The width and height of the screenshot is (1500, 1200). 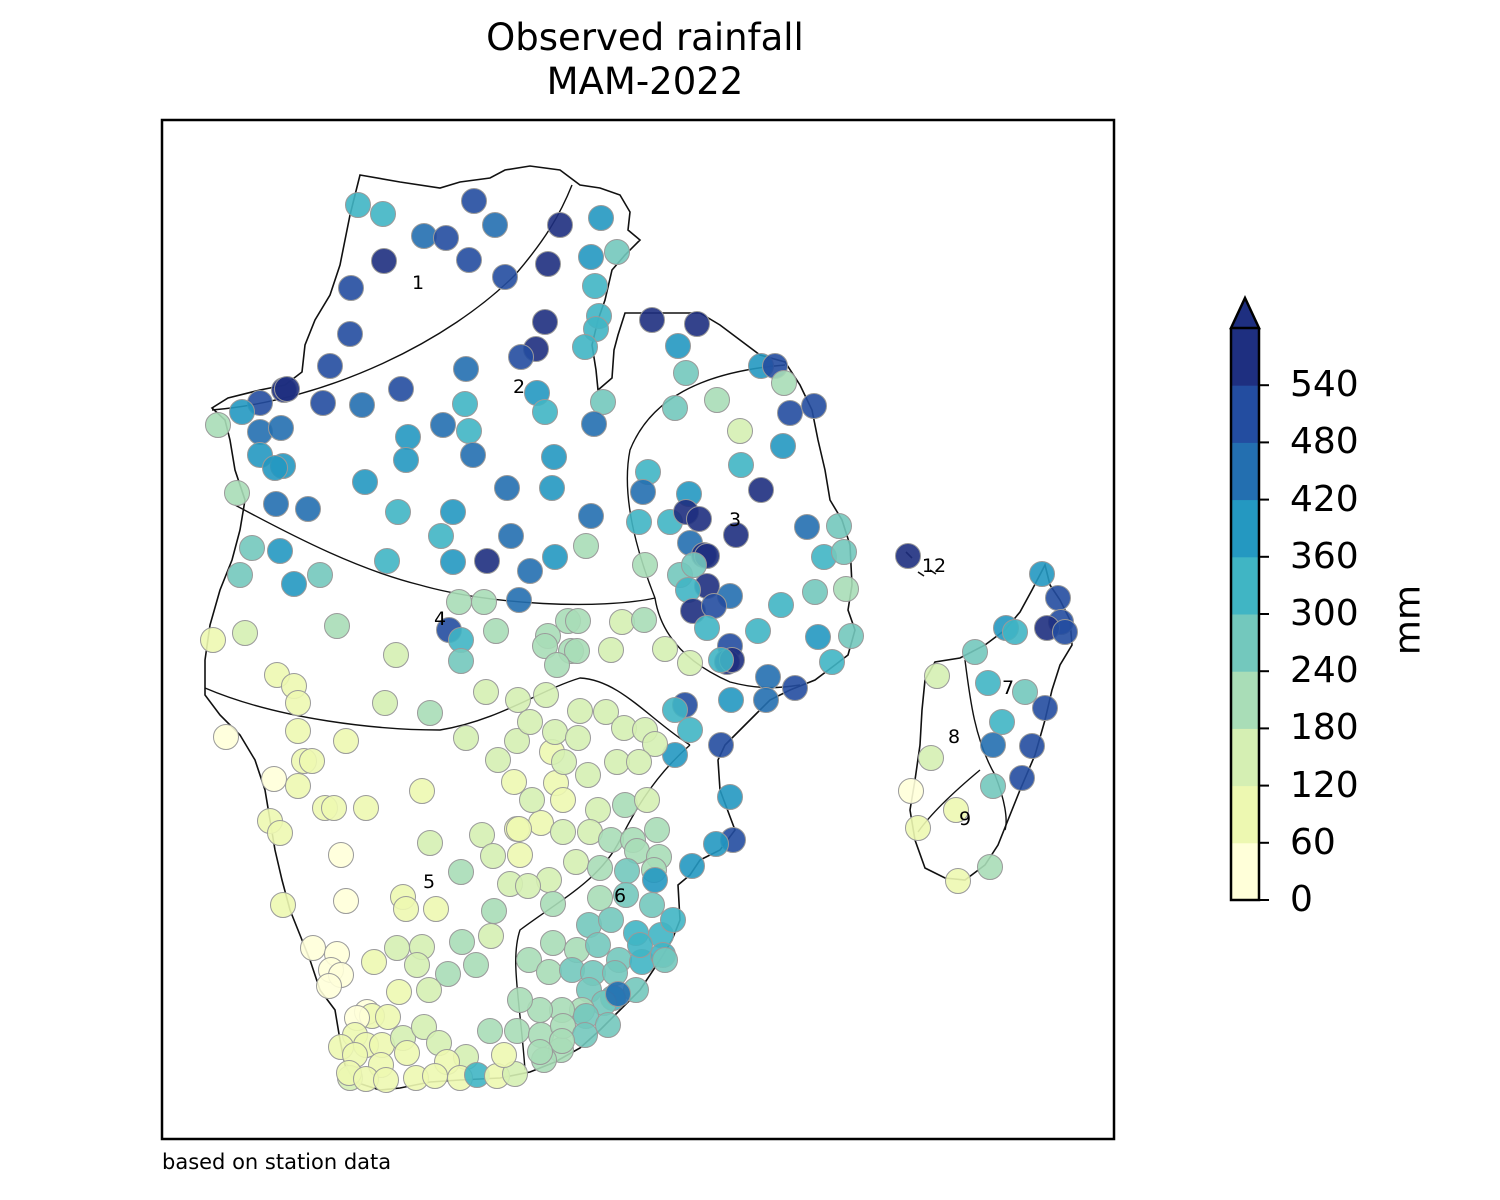 I want to click on region-label-1: 1, so click(x=418, y=283).